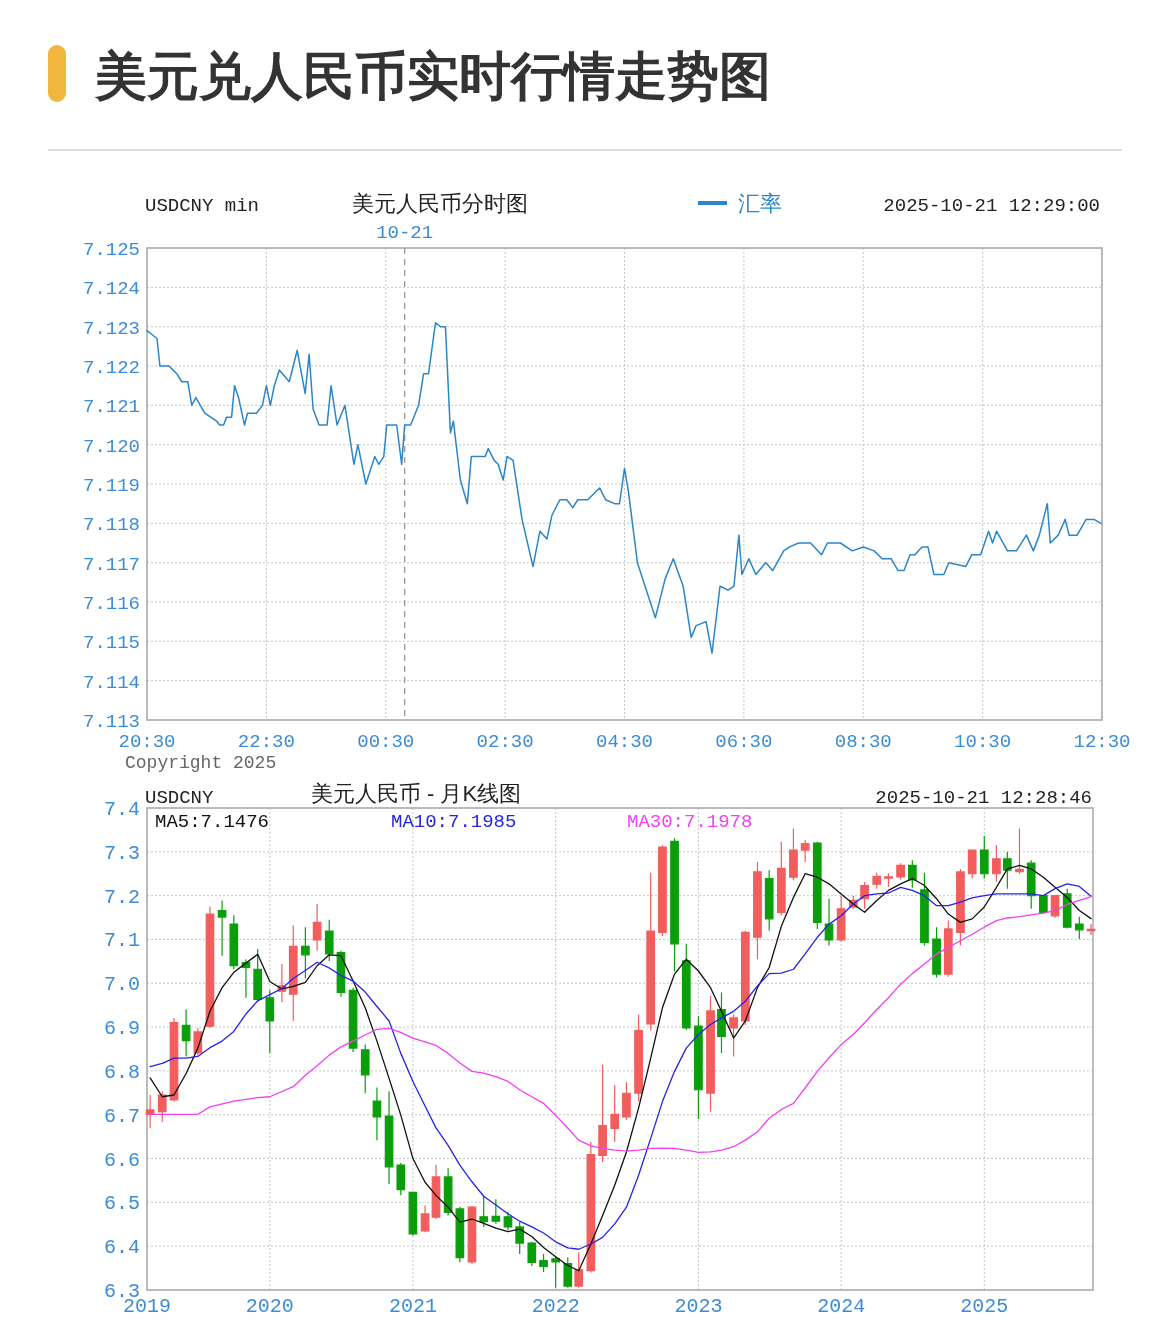  What do you see at coordinates (122, 1204) in the screenshot?
I see `ytick: 6.5` at bounding box center [122, 1204].